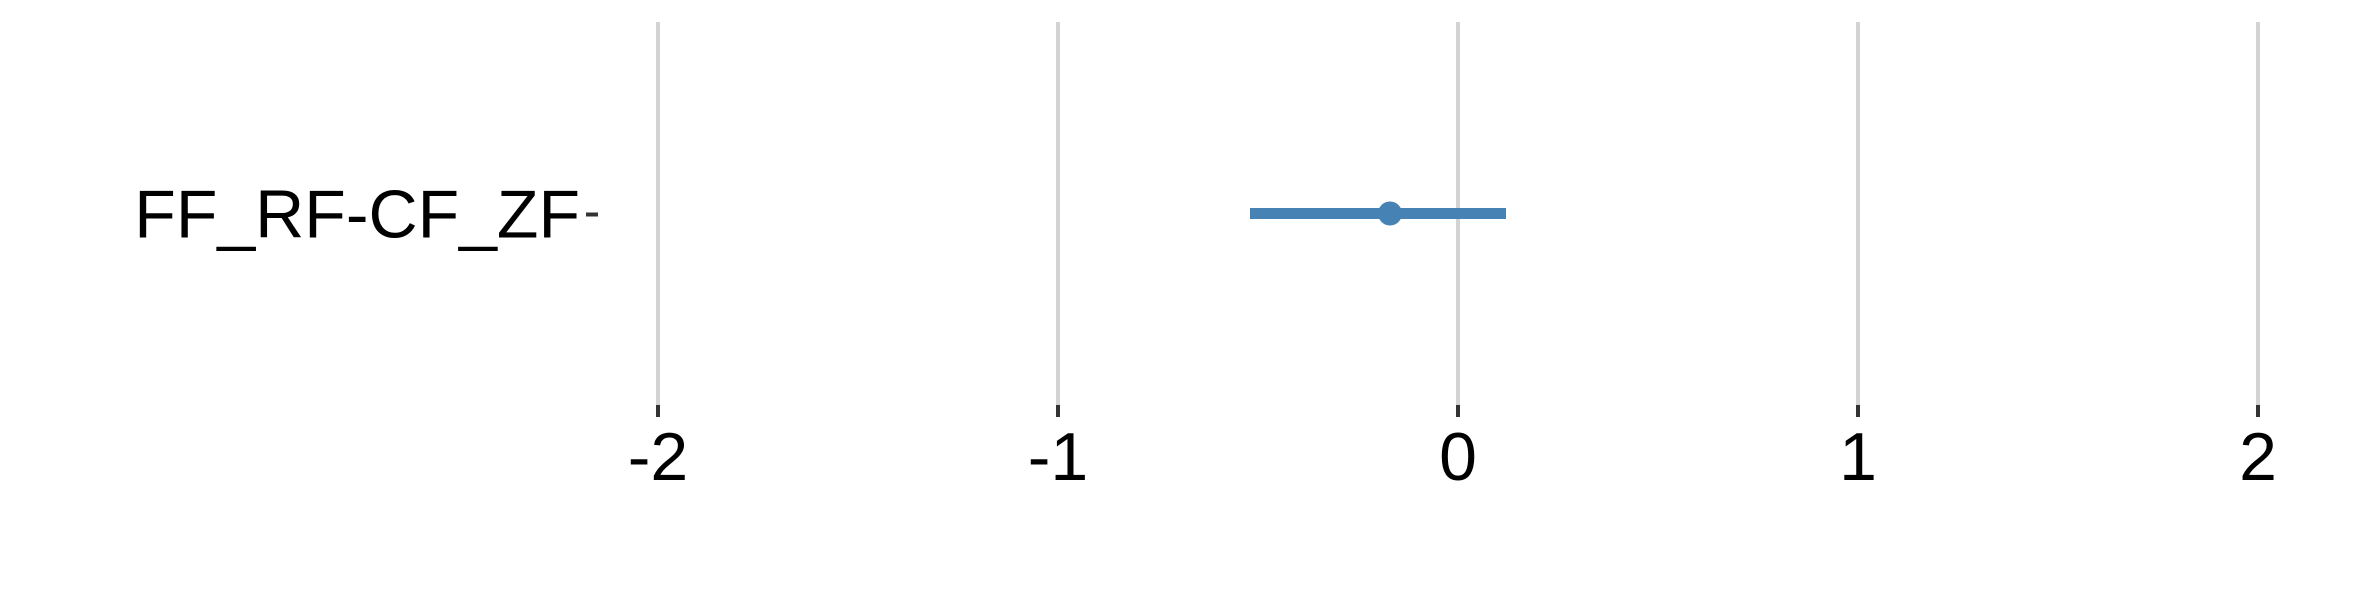  Describe the element at coordinates (1058, 457) in the screenshot. I see `x-tick-label: -1` at that location.